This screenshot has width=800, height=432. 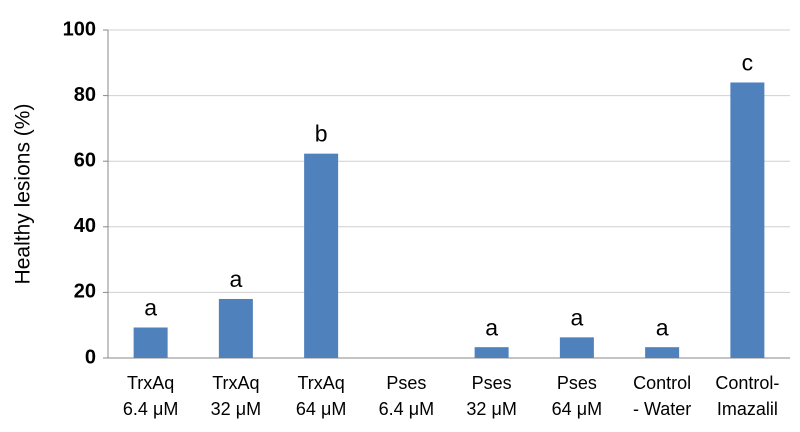 I want to click on y-axis-title: Healthy lesions (%), so click(x=23, y=194).